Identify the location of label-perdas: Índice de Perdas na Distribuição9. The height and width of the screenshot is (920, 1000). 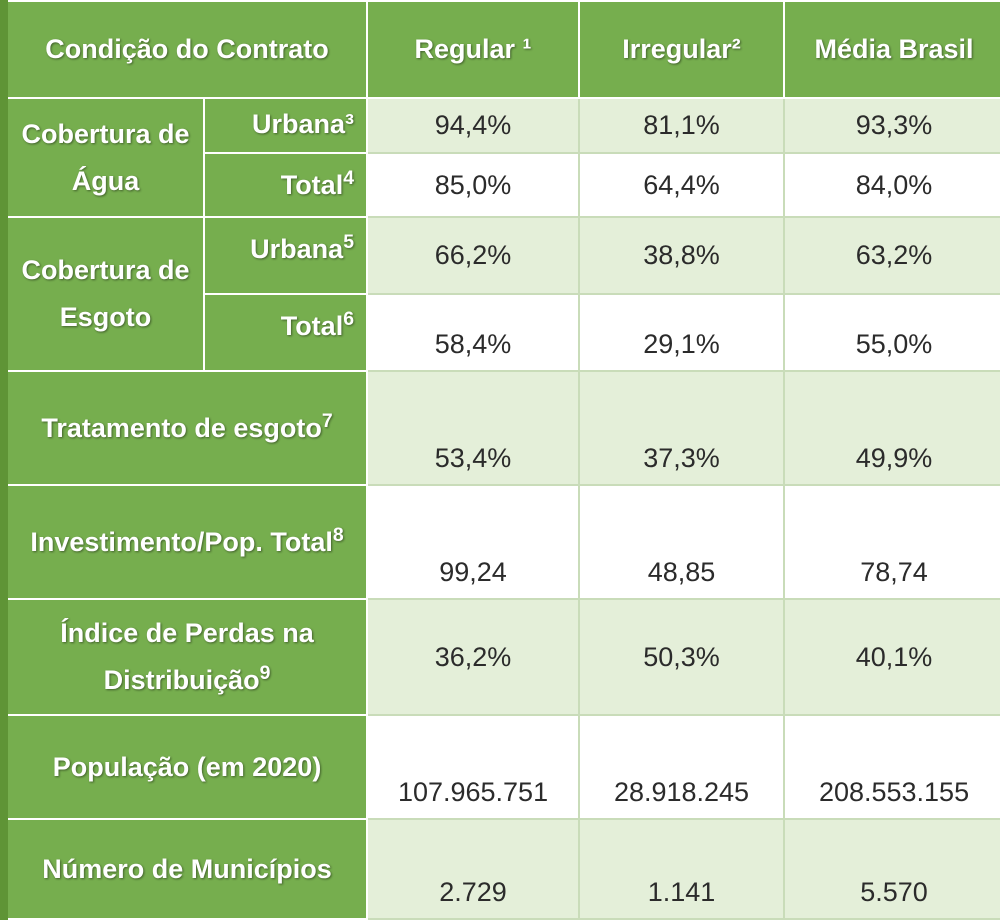
(184, 657).